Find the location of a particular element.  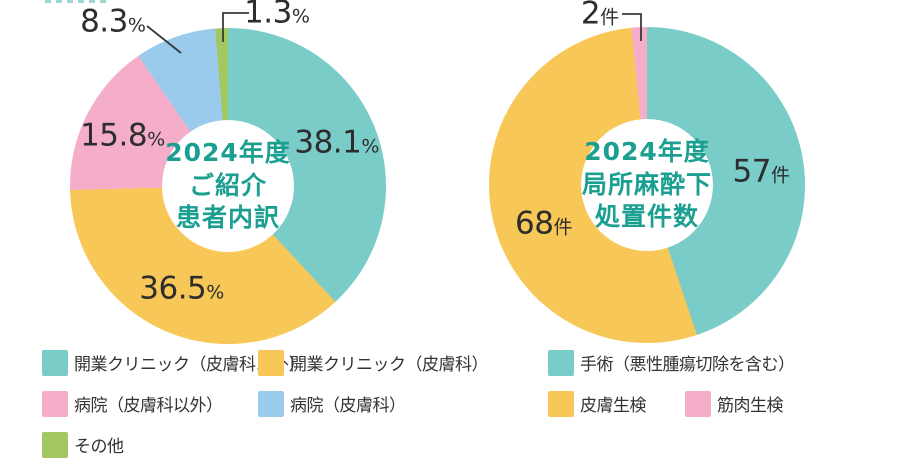

segment-value-label: 36.5% is located at coordinates (181, 288).